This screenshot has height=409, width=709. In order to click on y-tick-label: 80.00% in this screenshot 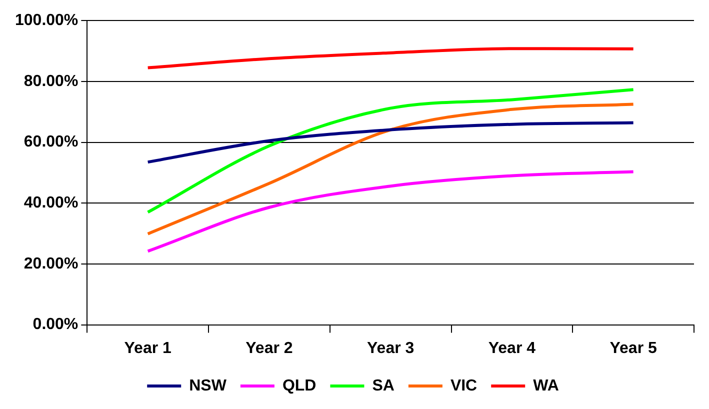, I will do `click(51, 81)`.